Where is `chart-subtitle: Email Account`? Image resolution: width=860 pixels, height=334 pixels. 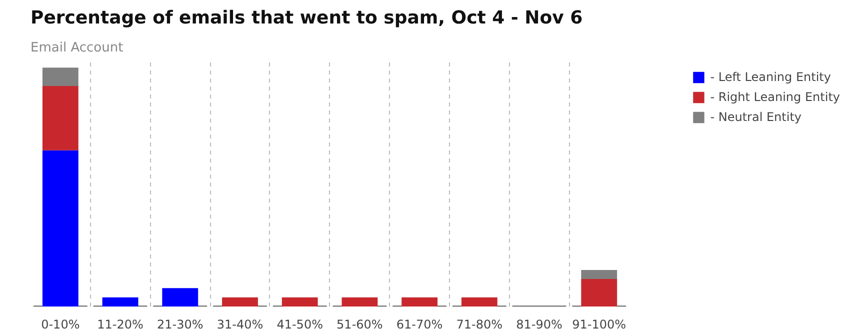
chart-subtitle: Email Account is located at coordinates (77, 48).